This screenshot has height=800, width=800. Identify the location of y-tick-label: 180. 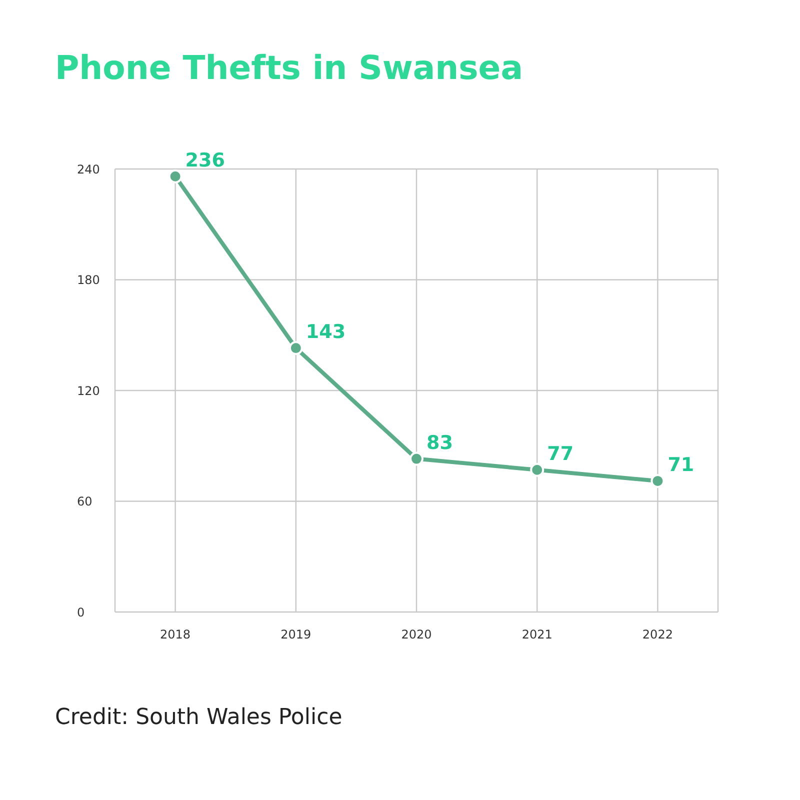
(88, 280).